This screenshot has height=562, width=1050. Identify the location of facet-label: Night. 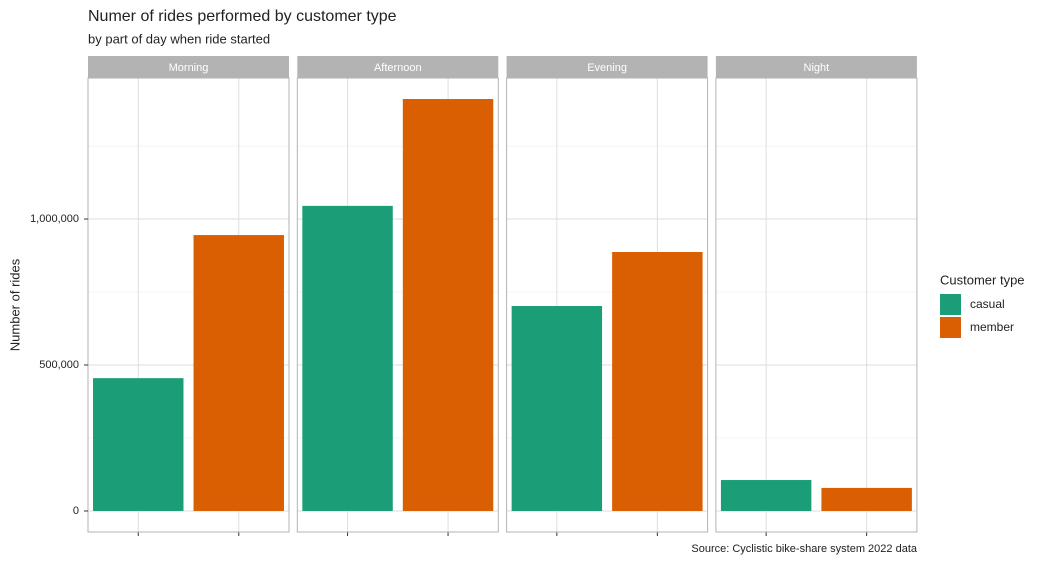
(817, 68).